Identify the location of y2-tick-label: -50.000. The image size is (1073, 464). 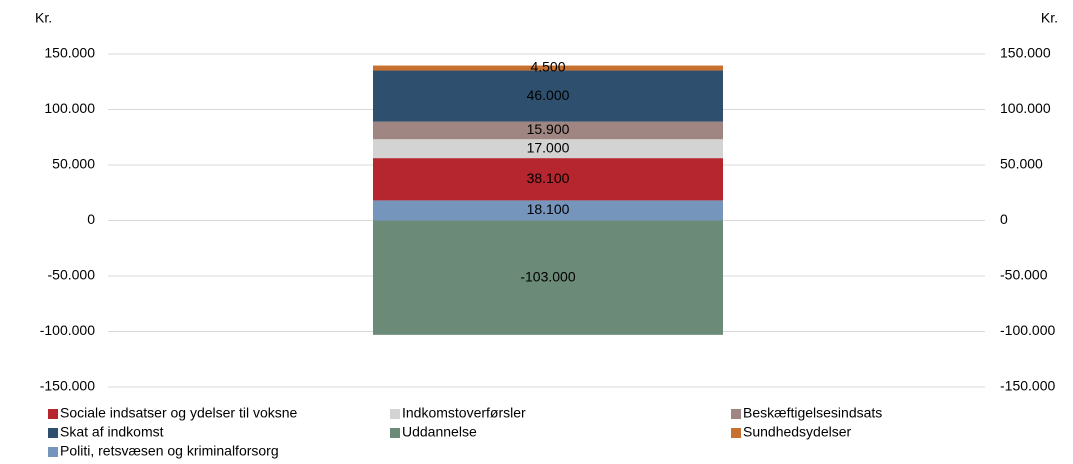
(1024, 275).